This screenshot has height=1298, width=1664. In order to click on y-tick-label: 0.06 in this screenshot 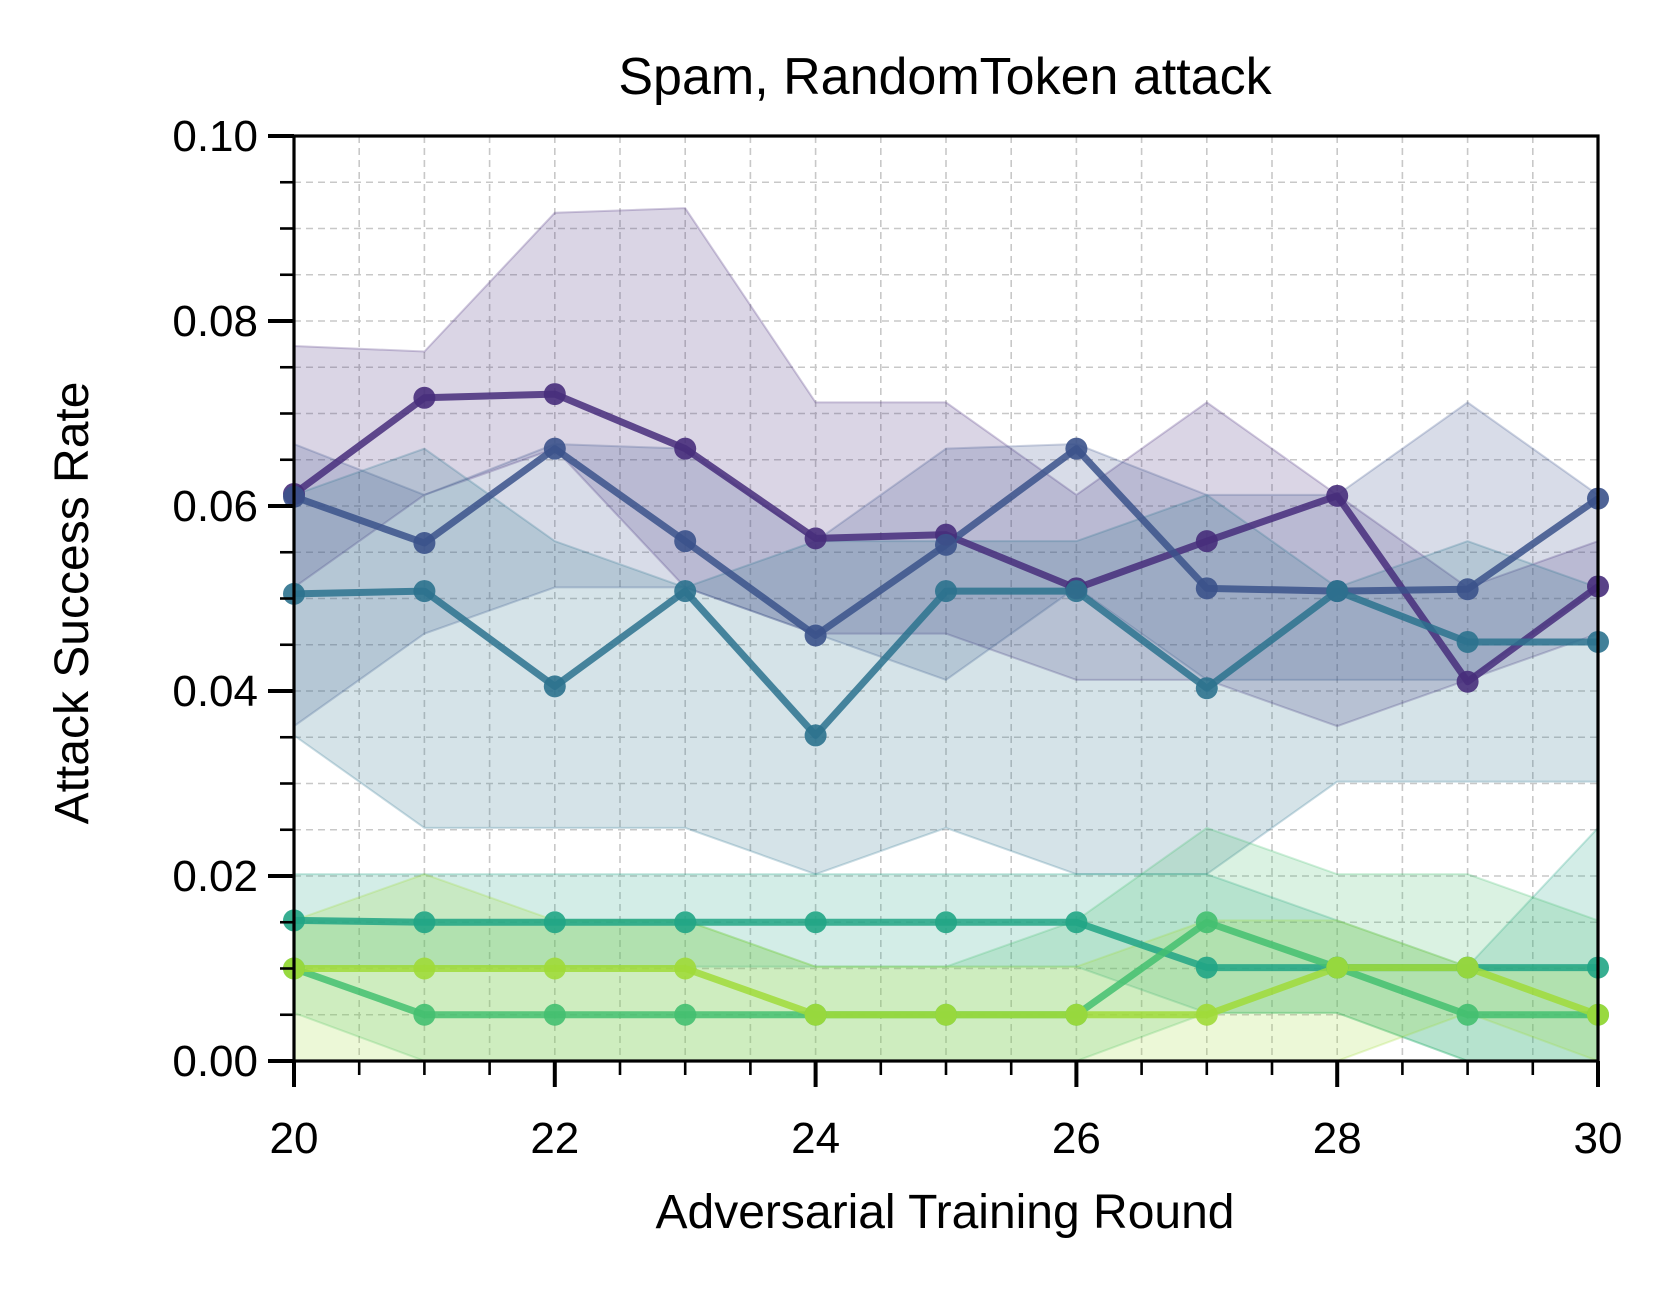, I will do `click(215, 506)`.